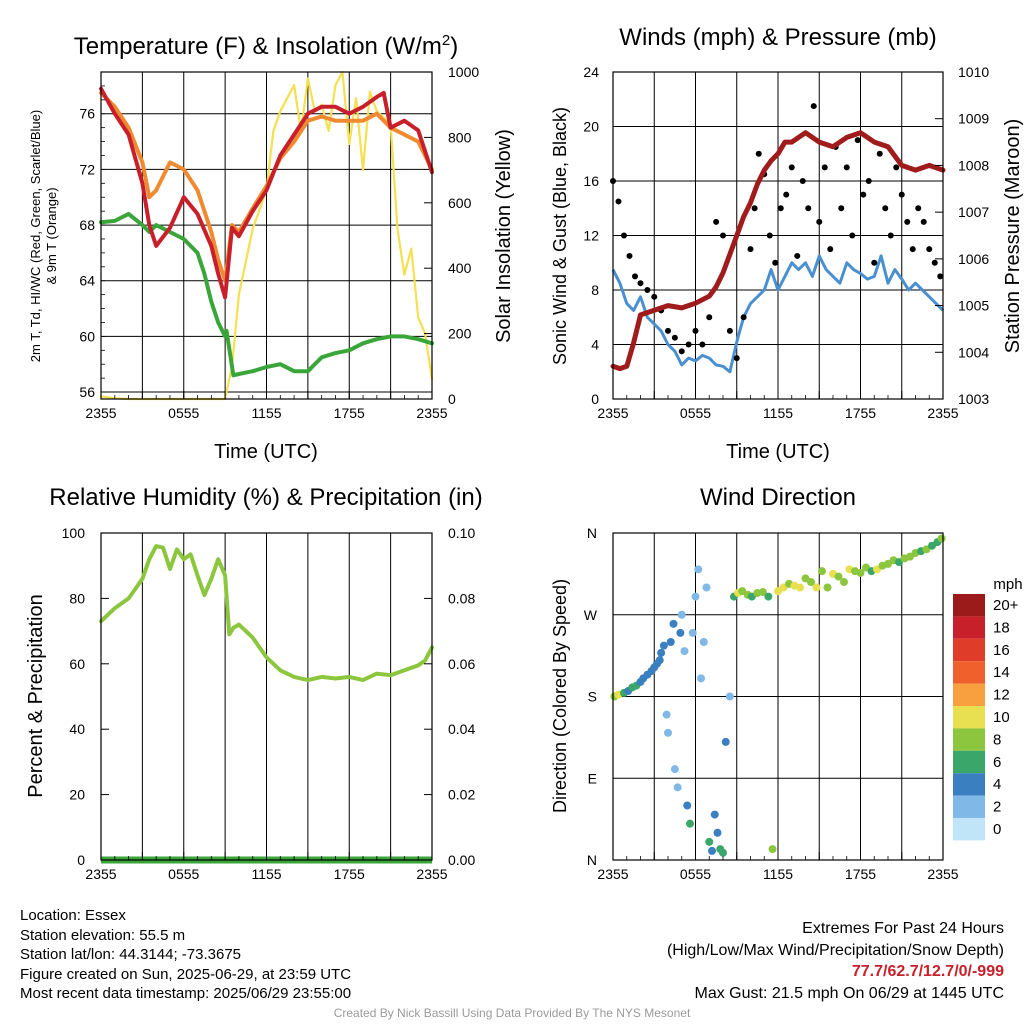 The height and width of the screenshot is (1024, 1024). Describe the element at coordinates (461, 795) in the screenshot. I see `y2-tick-label: 0.02` at that location.